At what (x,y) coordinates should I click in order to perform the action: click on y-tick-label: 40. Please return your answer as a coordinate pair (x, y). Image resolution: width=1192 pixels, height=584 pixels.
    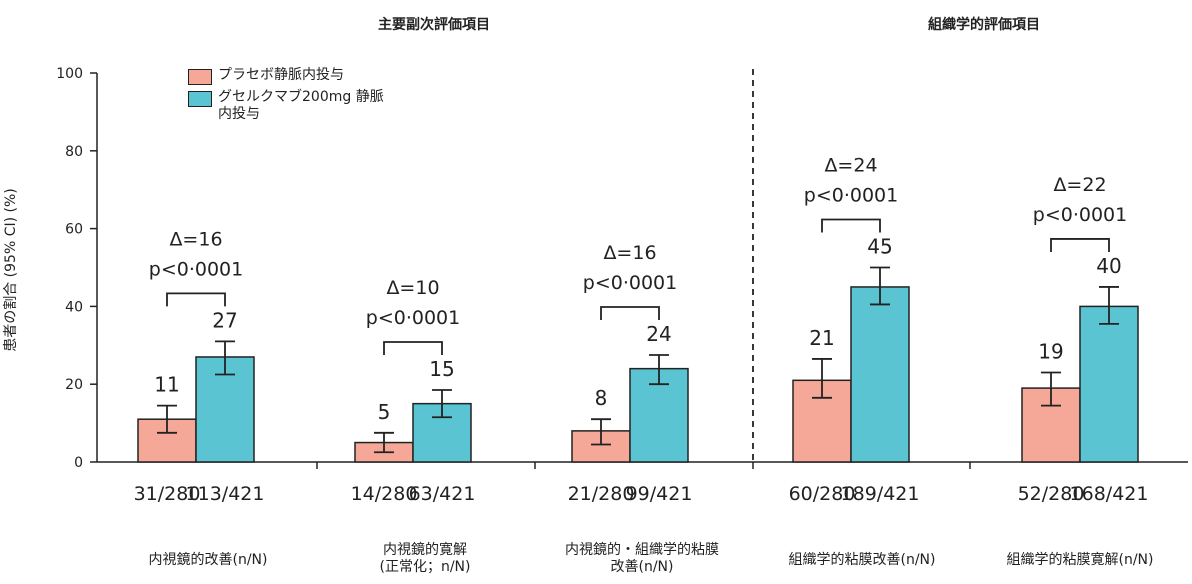
    Looking at the image, I should click on (74, 307).